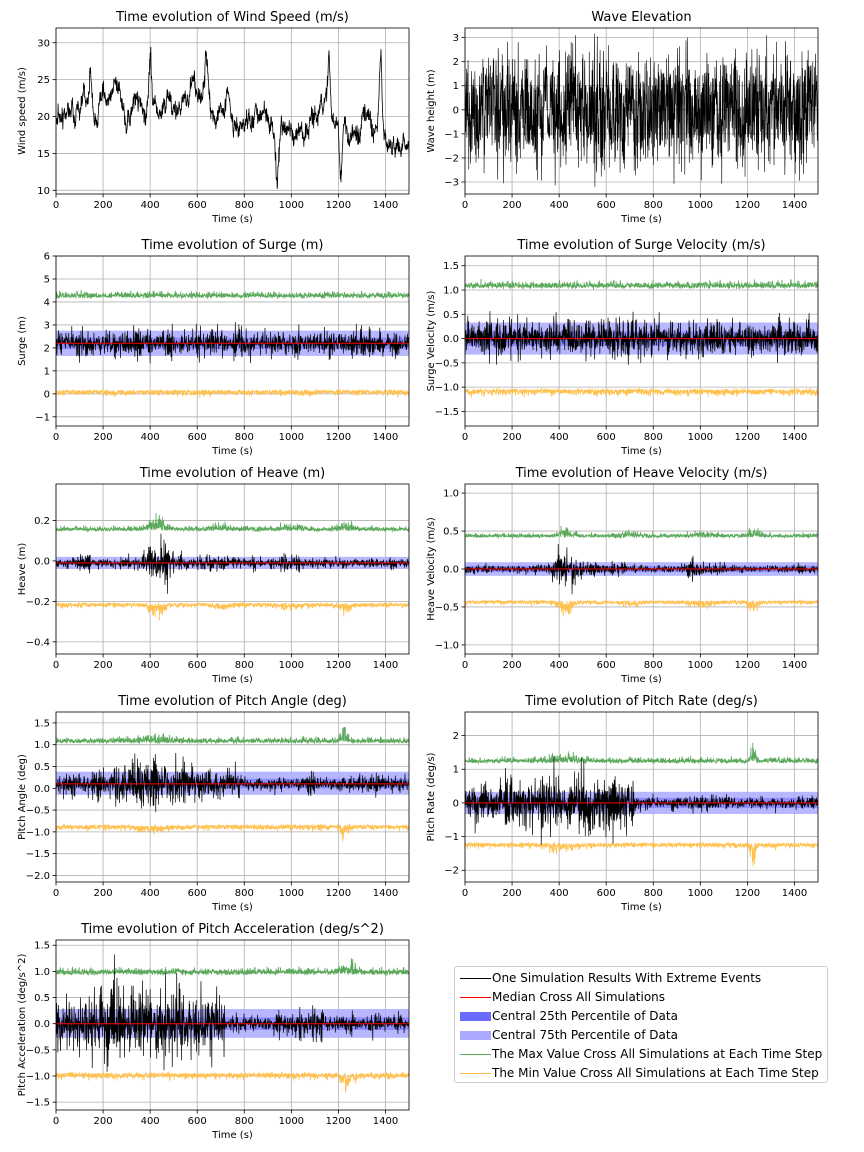 The height and width of the screenshot is (1152, 864). Describe the element at coordinates (43, 191) in the screenshot. I see `y-tick-label: 10` at that location.